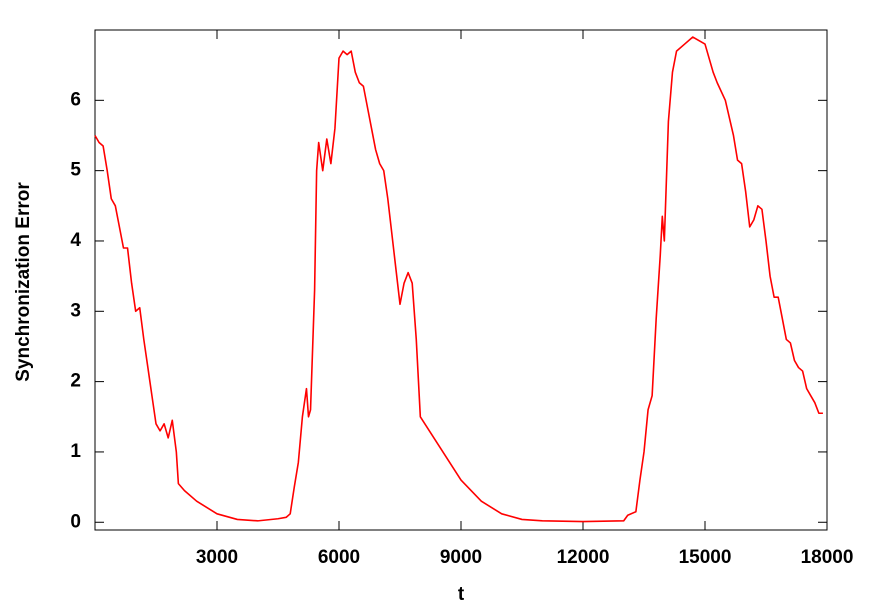  What do you see at coordinates (75, 521) in the screenshot?
I see `y-tick-label: 0` at bounding box center [75, 521].